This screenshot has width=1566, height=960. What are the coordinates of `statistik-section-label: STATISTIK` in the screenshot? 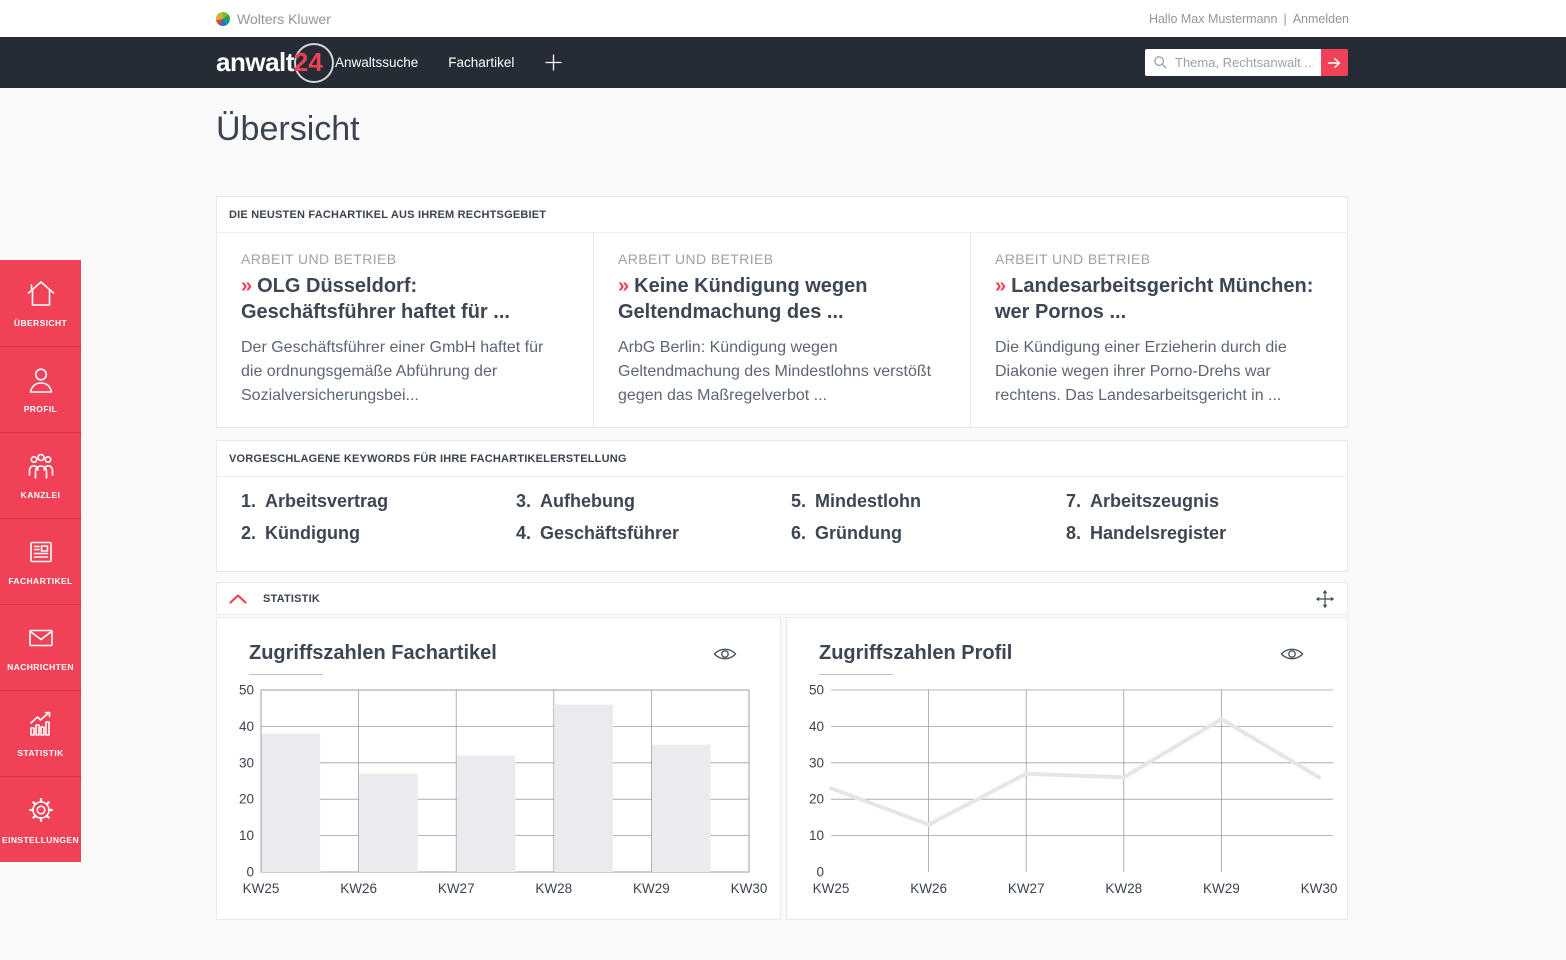 It's located at (291, 598).